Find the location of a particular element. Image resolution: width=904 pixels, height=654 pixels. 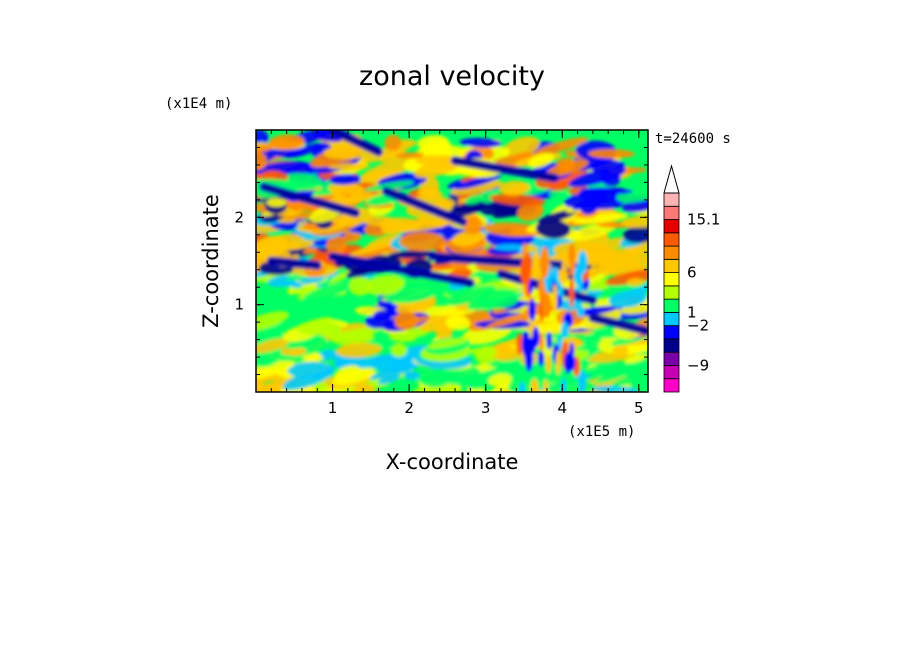

colorbar-label: 15.1 is located at coordinates (703, 220).